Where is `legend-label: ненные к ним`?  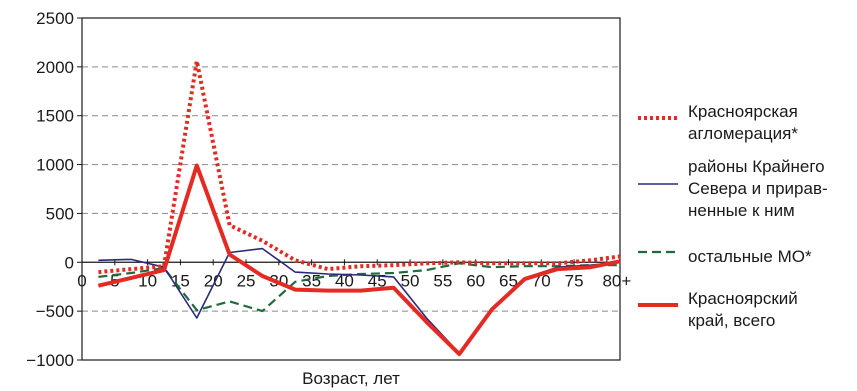
legend-label: ненные к ним is located at coordinates (741, 210).